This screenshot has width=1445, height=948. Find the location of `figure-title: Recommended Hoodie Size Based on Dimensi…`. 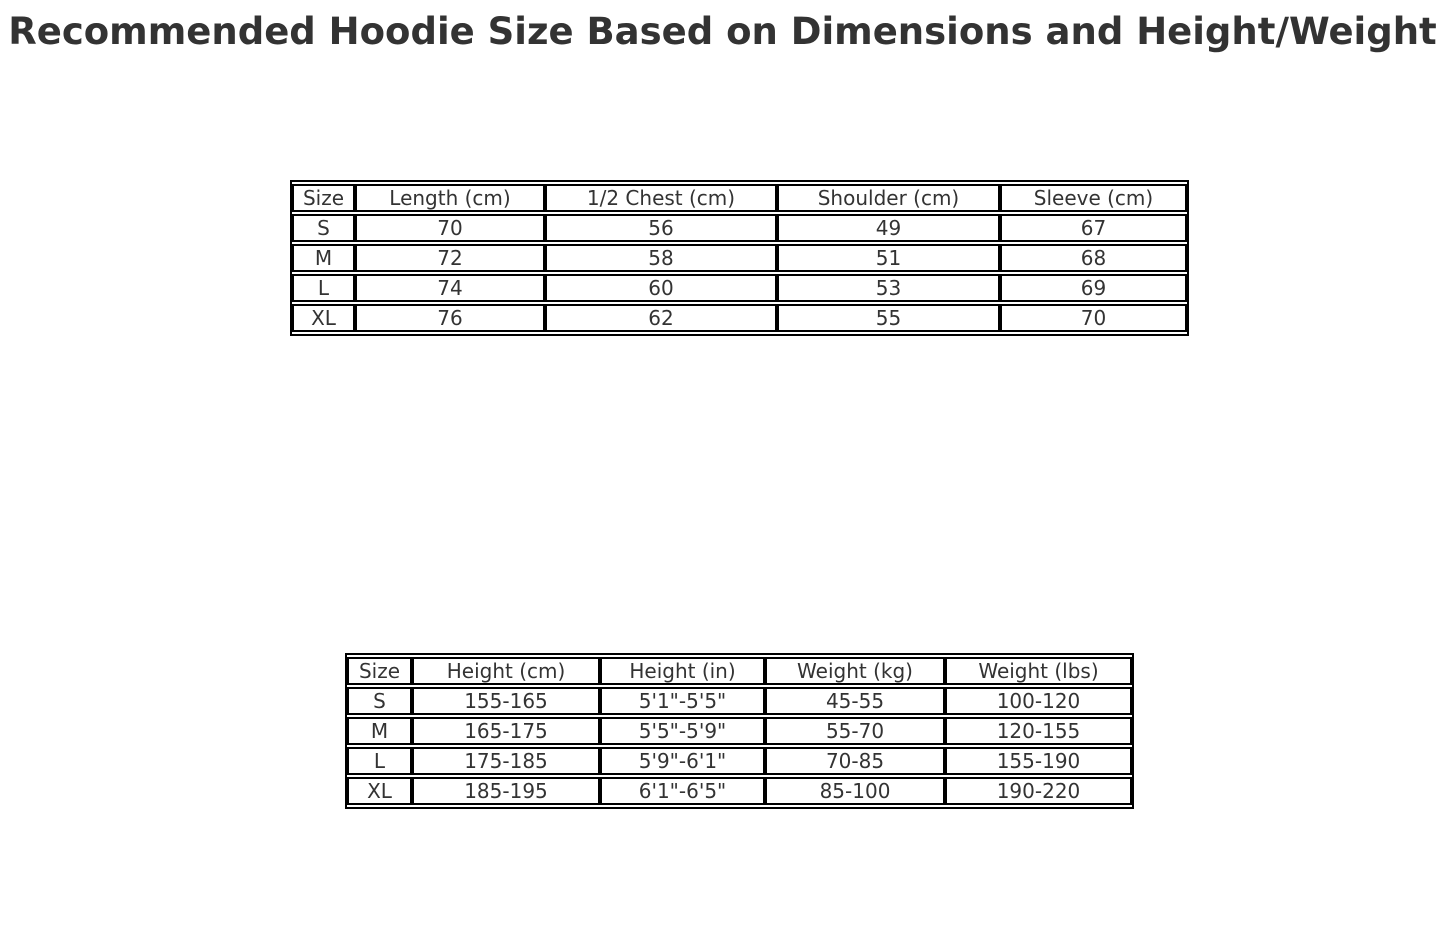

figure-title: Recommended Hoodie Size Based on Dimensi… is located at coordinates (722, 31).